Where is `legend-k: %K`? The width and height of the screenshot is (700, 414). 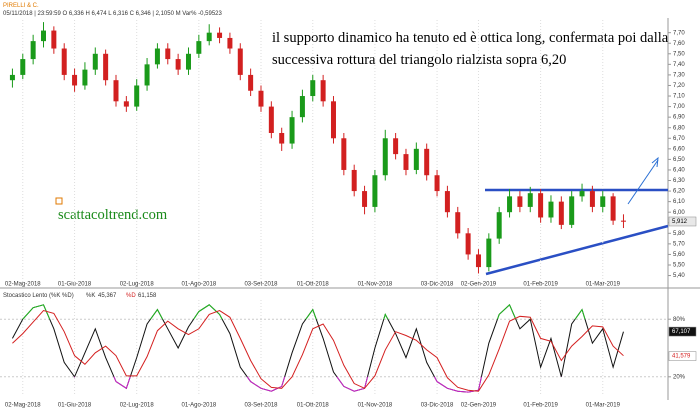
legend-k: %K is located at coordinates (90, 296).